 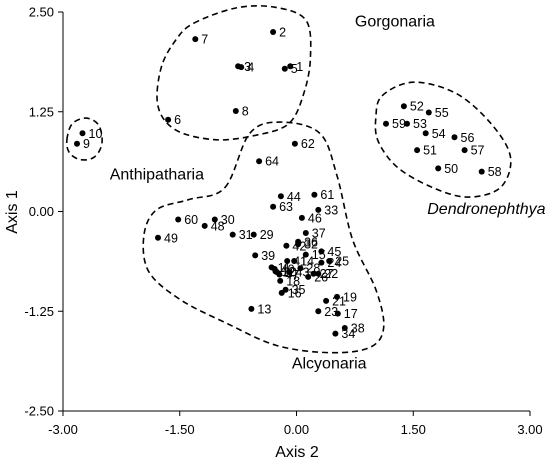 I want to click on data-point-label: 22, so click(x=331, y=274).